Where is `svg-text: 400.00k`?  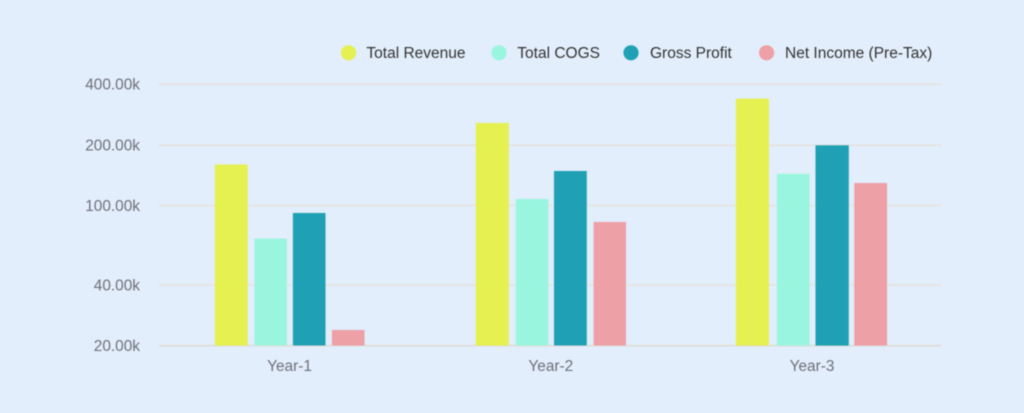
svg-text: 400.00k is located at coordinates (112, 85).